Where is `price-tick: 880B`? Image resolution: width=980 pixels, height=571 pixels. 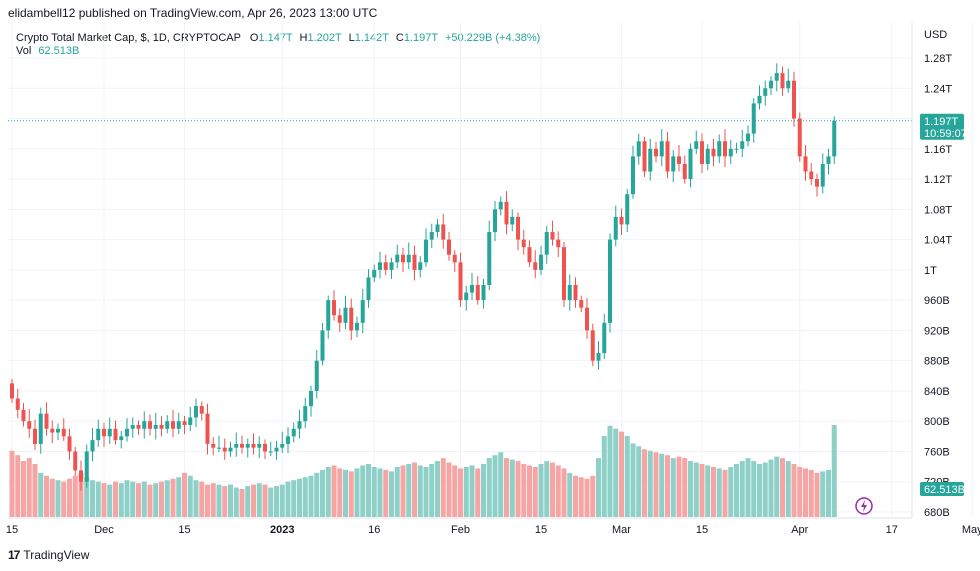 price-tick: 880B is located at coordinates (937, 362).